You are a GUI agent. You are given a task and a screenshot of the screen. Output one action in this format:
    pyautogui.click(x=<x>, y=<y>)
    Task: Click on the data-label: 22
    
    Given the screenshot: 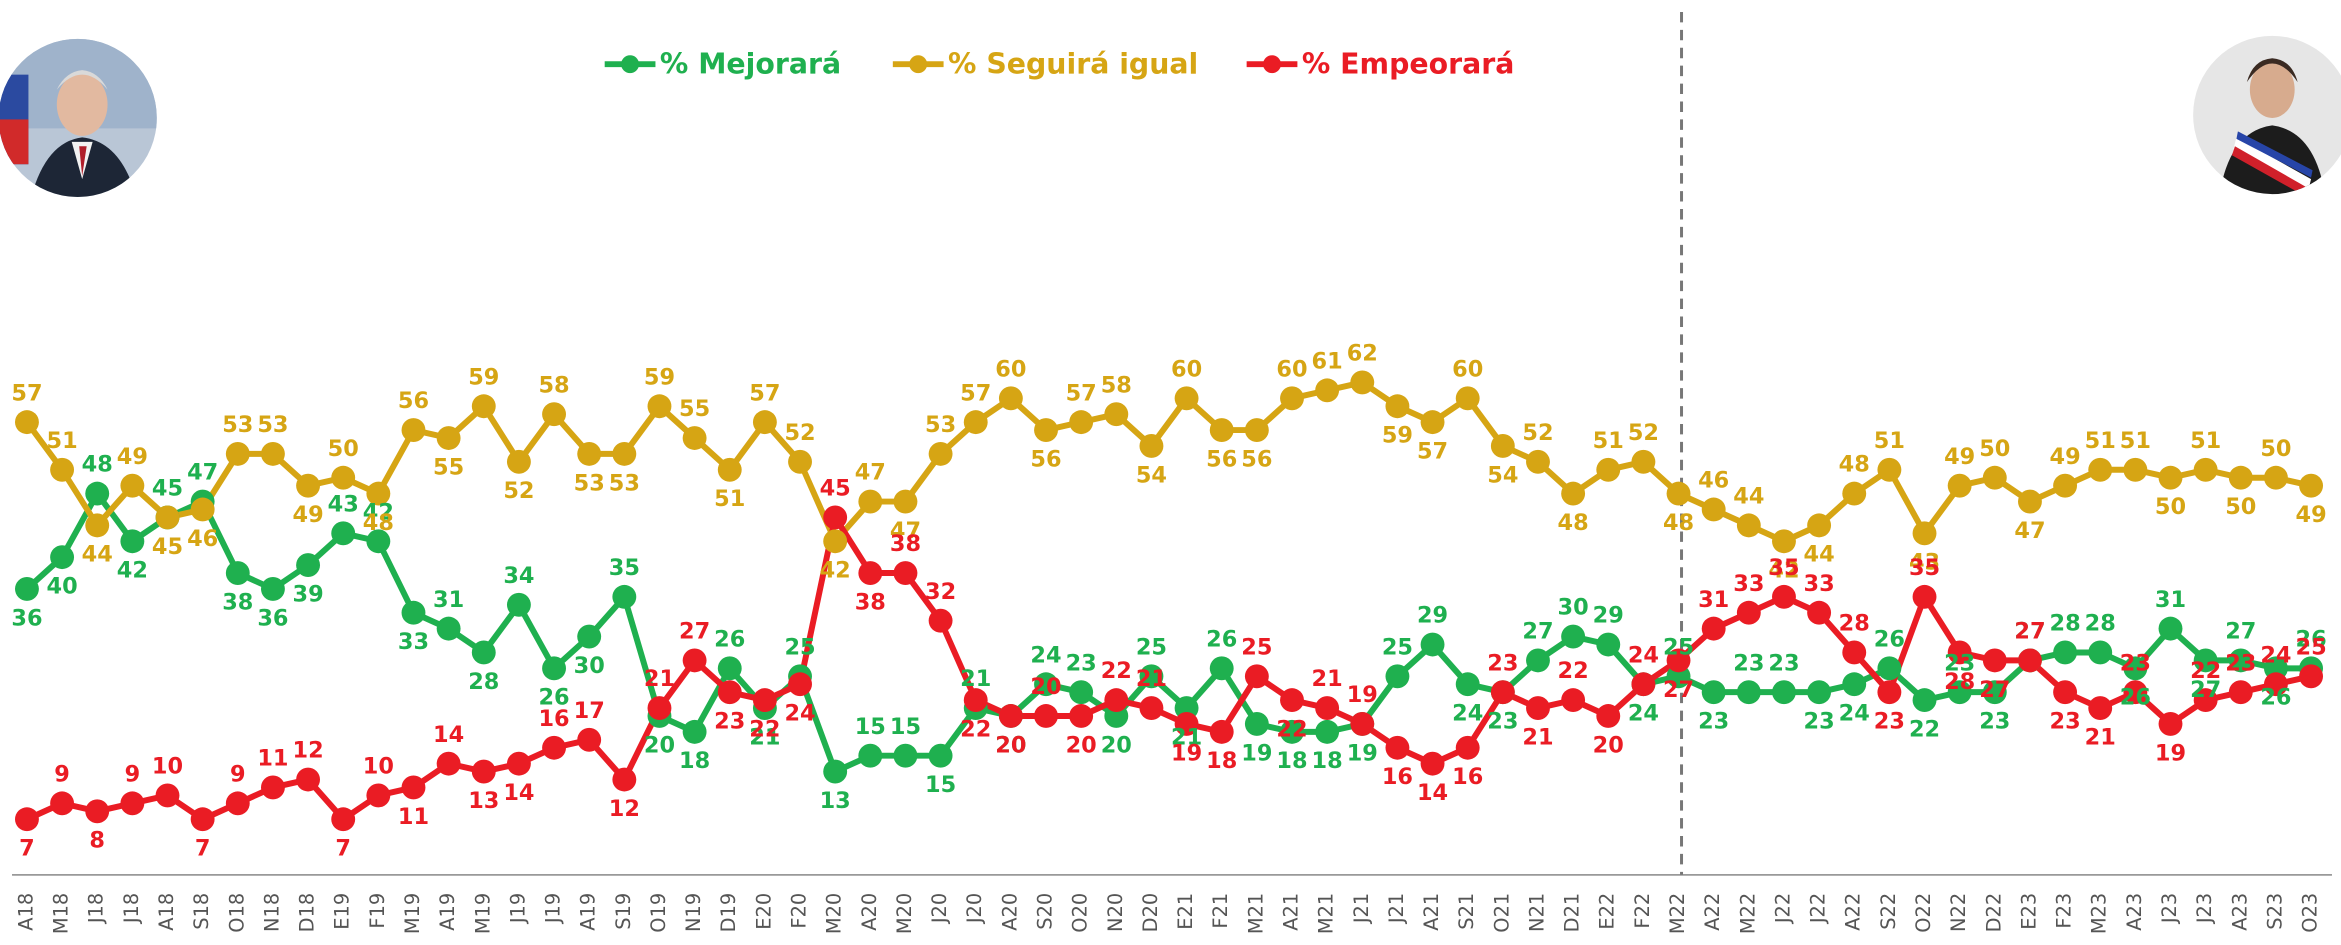 What is the action you would take?
    pyautogui.click(x=1116, y=671)
    